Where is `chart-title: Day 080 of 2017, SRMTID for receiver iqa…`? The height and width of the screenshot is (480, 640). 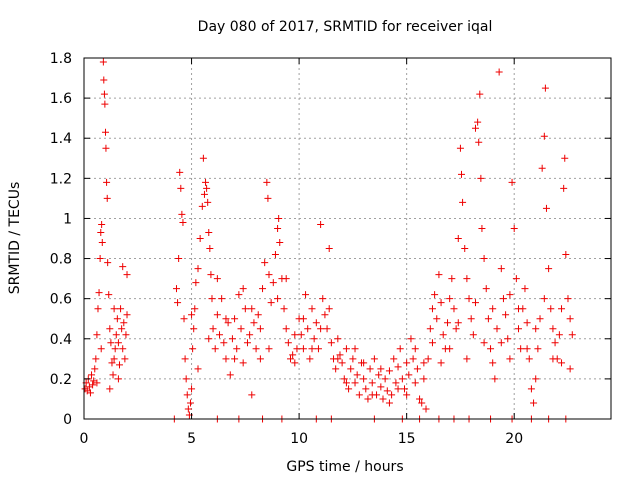 chart-title: Day 080 of 2017, SRMTID for receiver iqa… is located at coordinates (345, 27).